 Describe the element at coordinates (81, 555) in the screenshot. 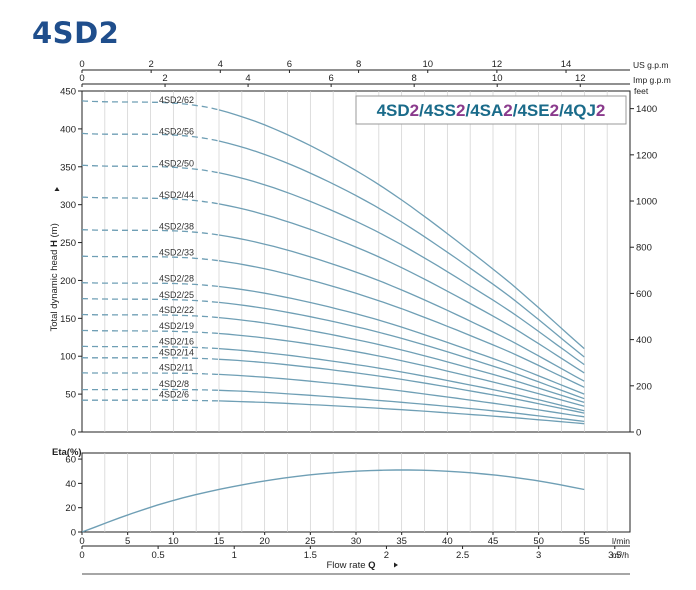

I see `m3h-tick-label: 0` at that location.